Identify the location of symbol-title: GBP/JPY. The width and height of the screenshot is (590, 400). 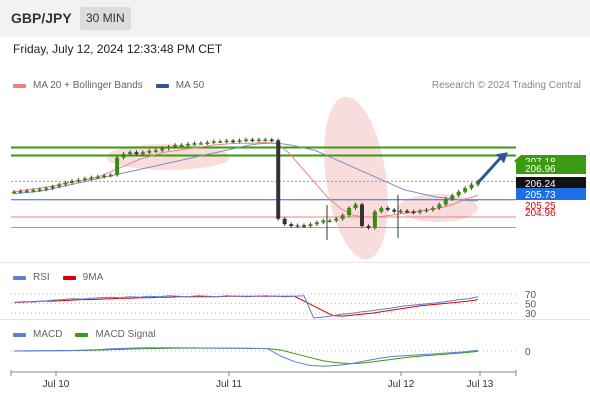
(41, 18).